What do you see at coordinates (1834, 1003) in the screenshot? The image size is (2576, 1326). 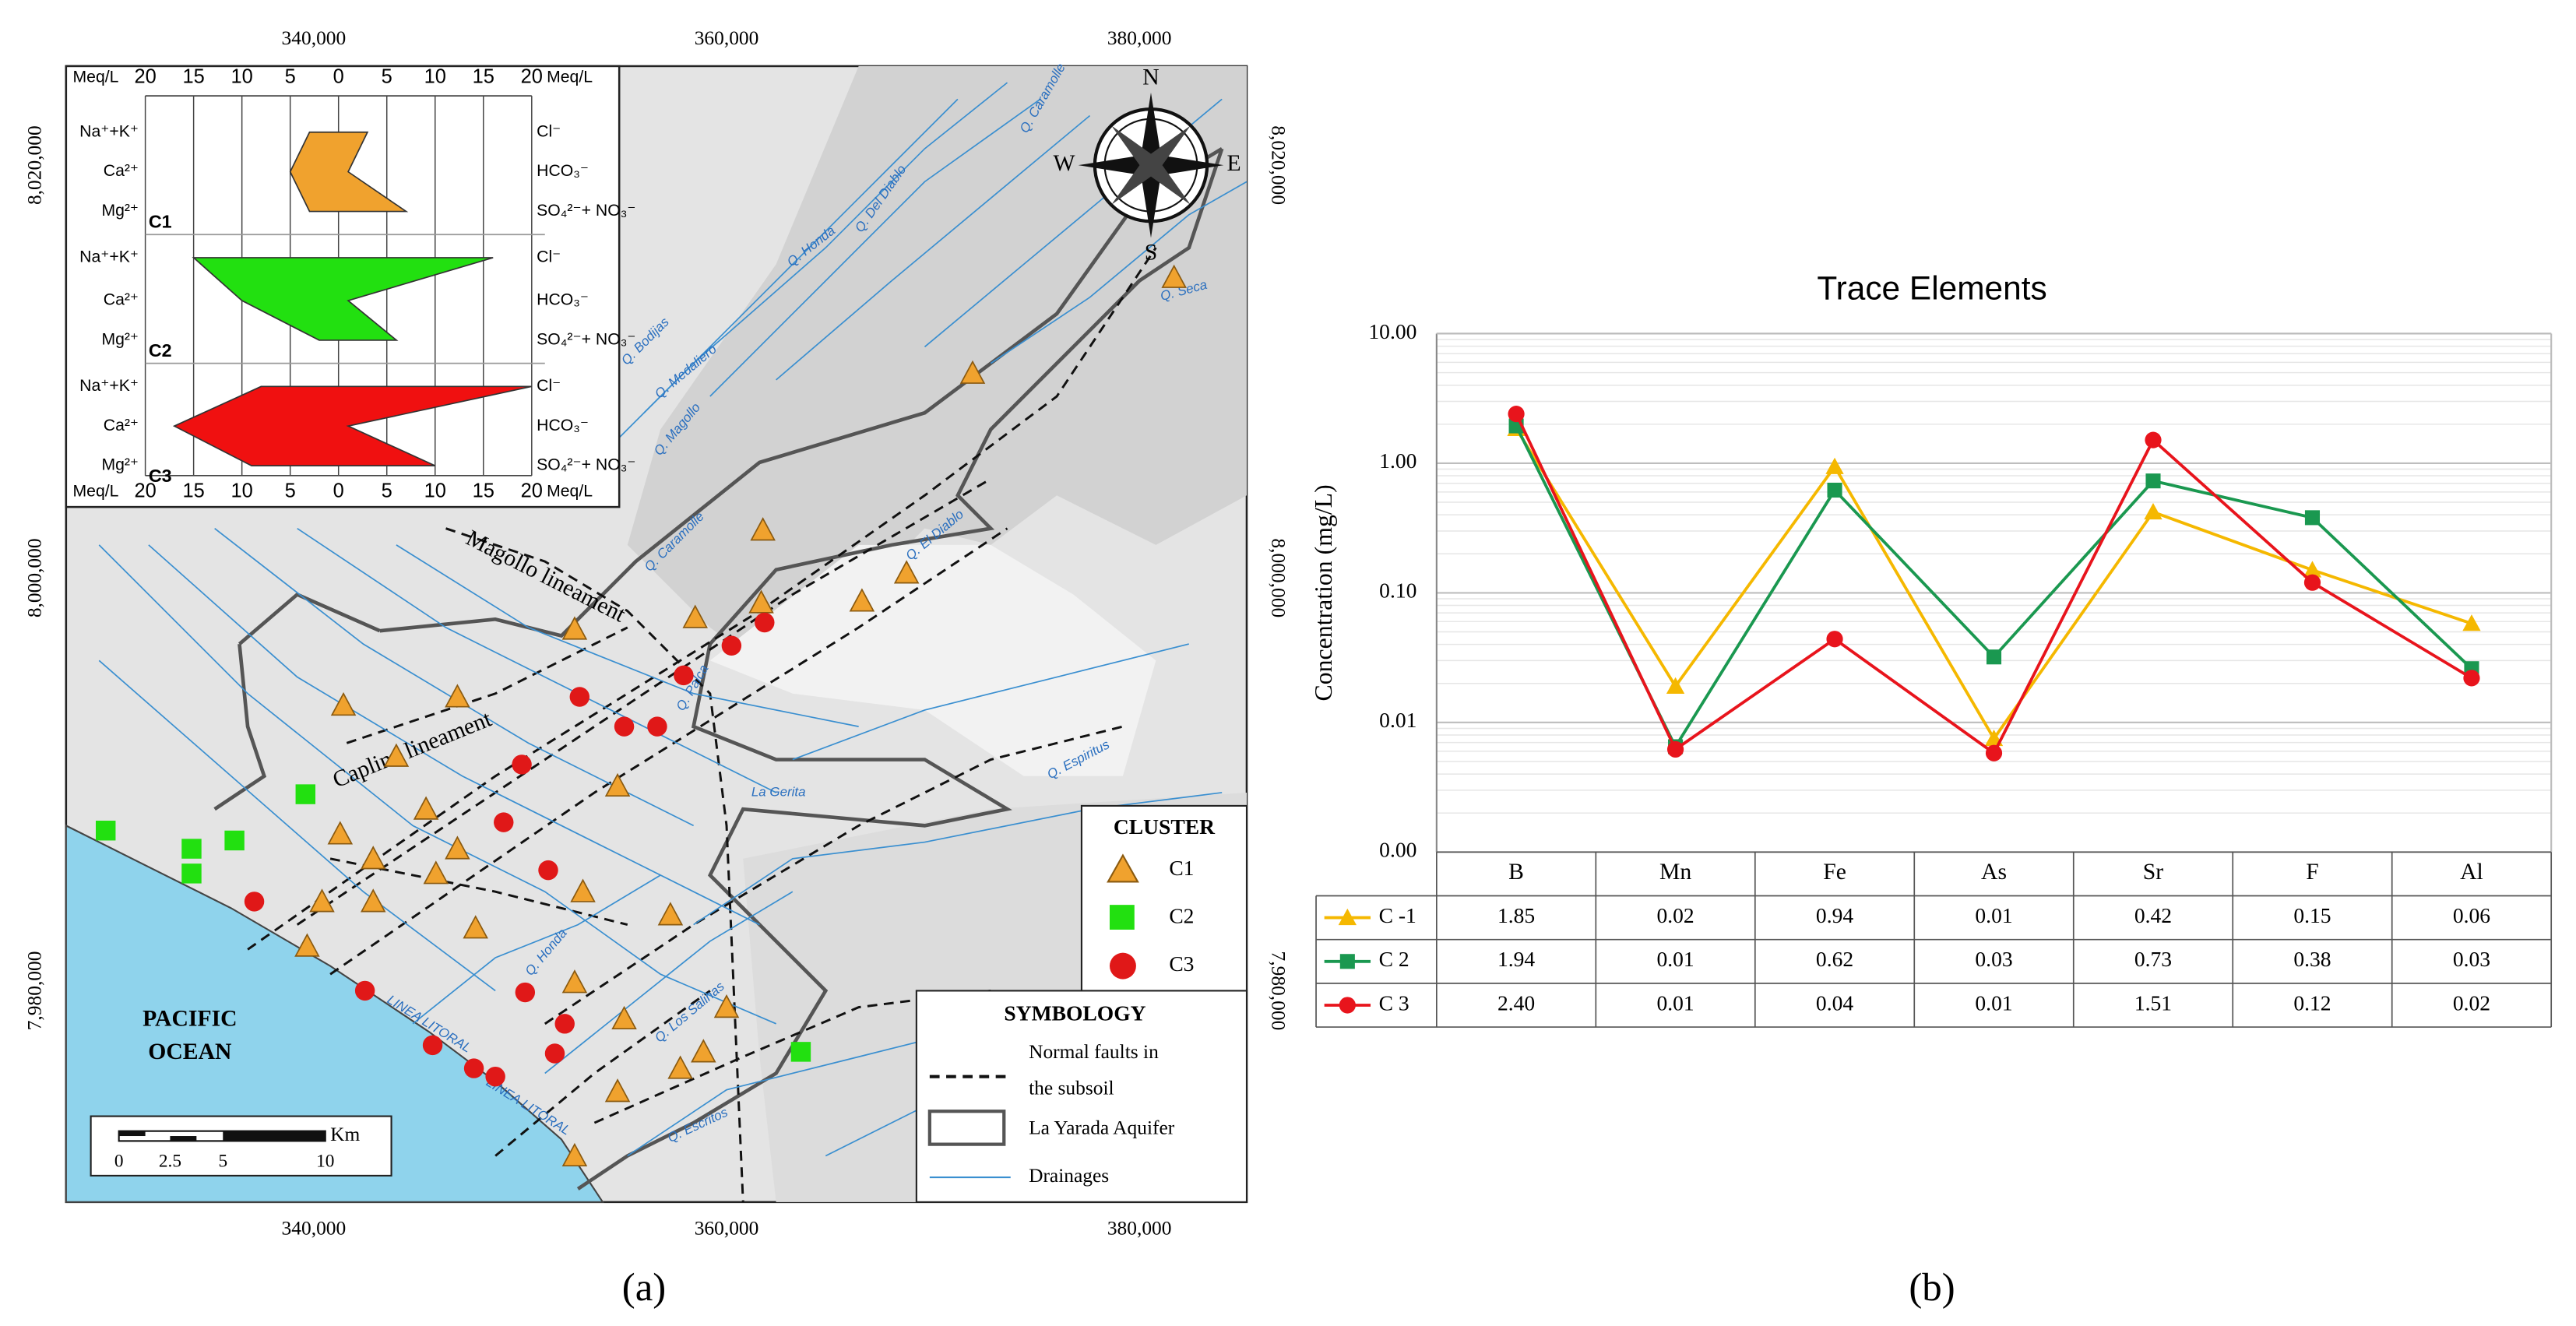 I see `table-value: 0.04` at bounding box center [1834, 1003].